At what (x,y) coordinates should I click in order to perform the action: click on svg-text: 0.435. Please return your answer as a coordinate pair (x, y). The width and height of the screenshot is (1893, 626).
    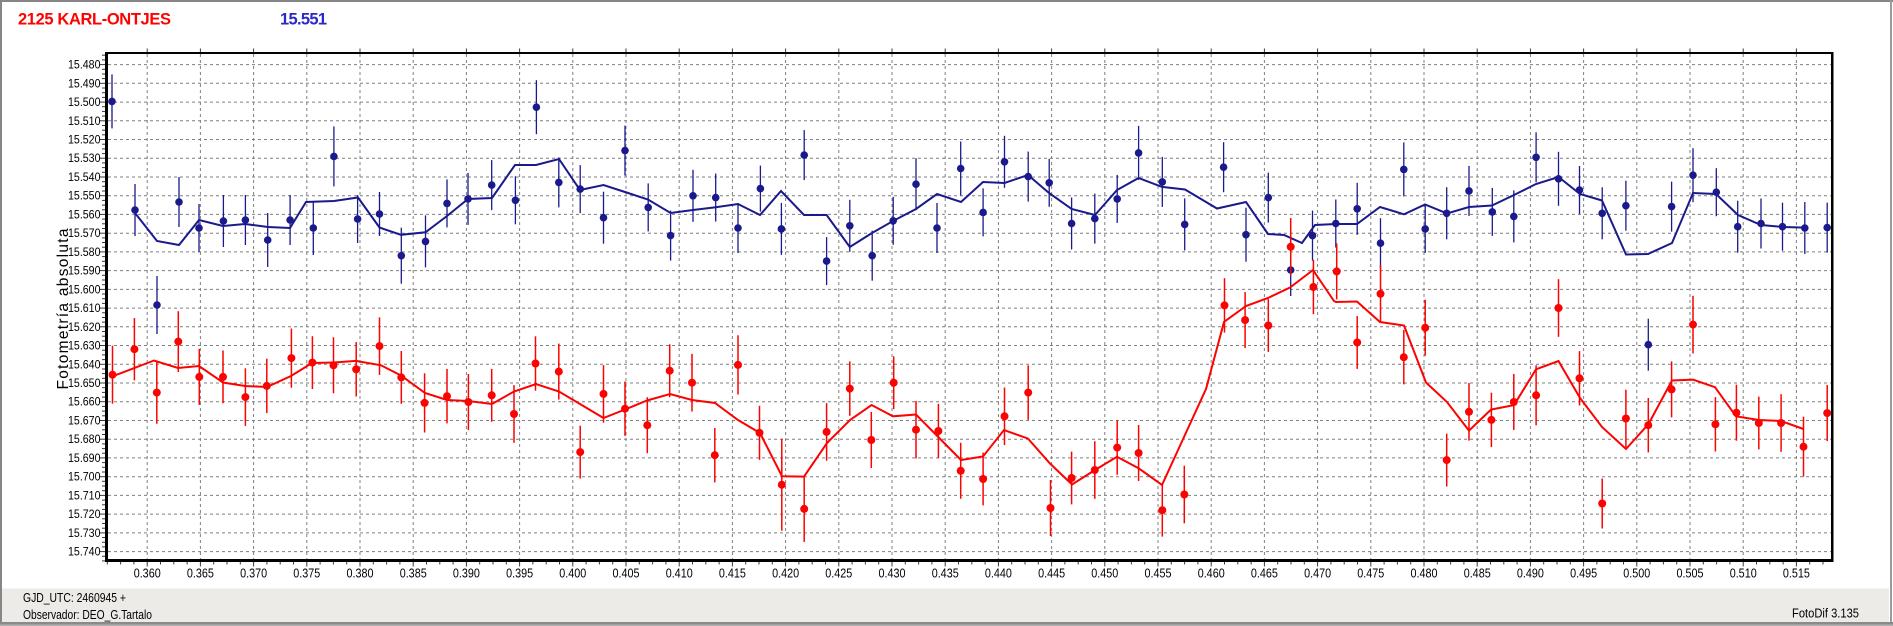
    Looking at the image, I should click on (945, 574).